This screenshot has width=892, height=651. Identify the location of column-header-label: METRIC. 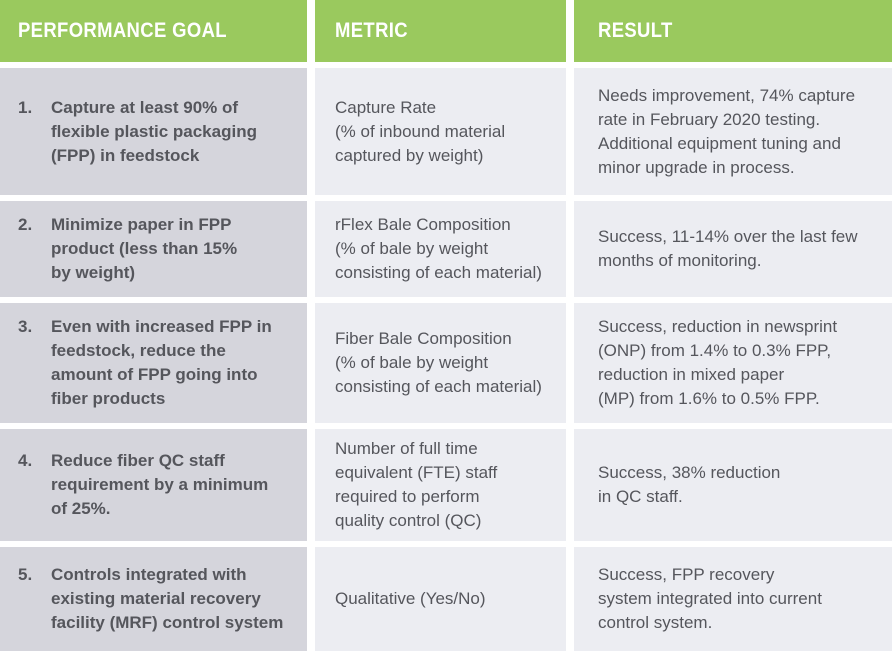
(371, 30).